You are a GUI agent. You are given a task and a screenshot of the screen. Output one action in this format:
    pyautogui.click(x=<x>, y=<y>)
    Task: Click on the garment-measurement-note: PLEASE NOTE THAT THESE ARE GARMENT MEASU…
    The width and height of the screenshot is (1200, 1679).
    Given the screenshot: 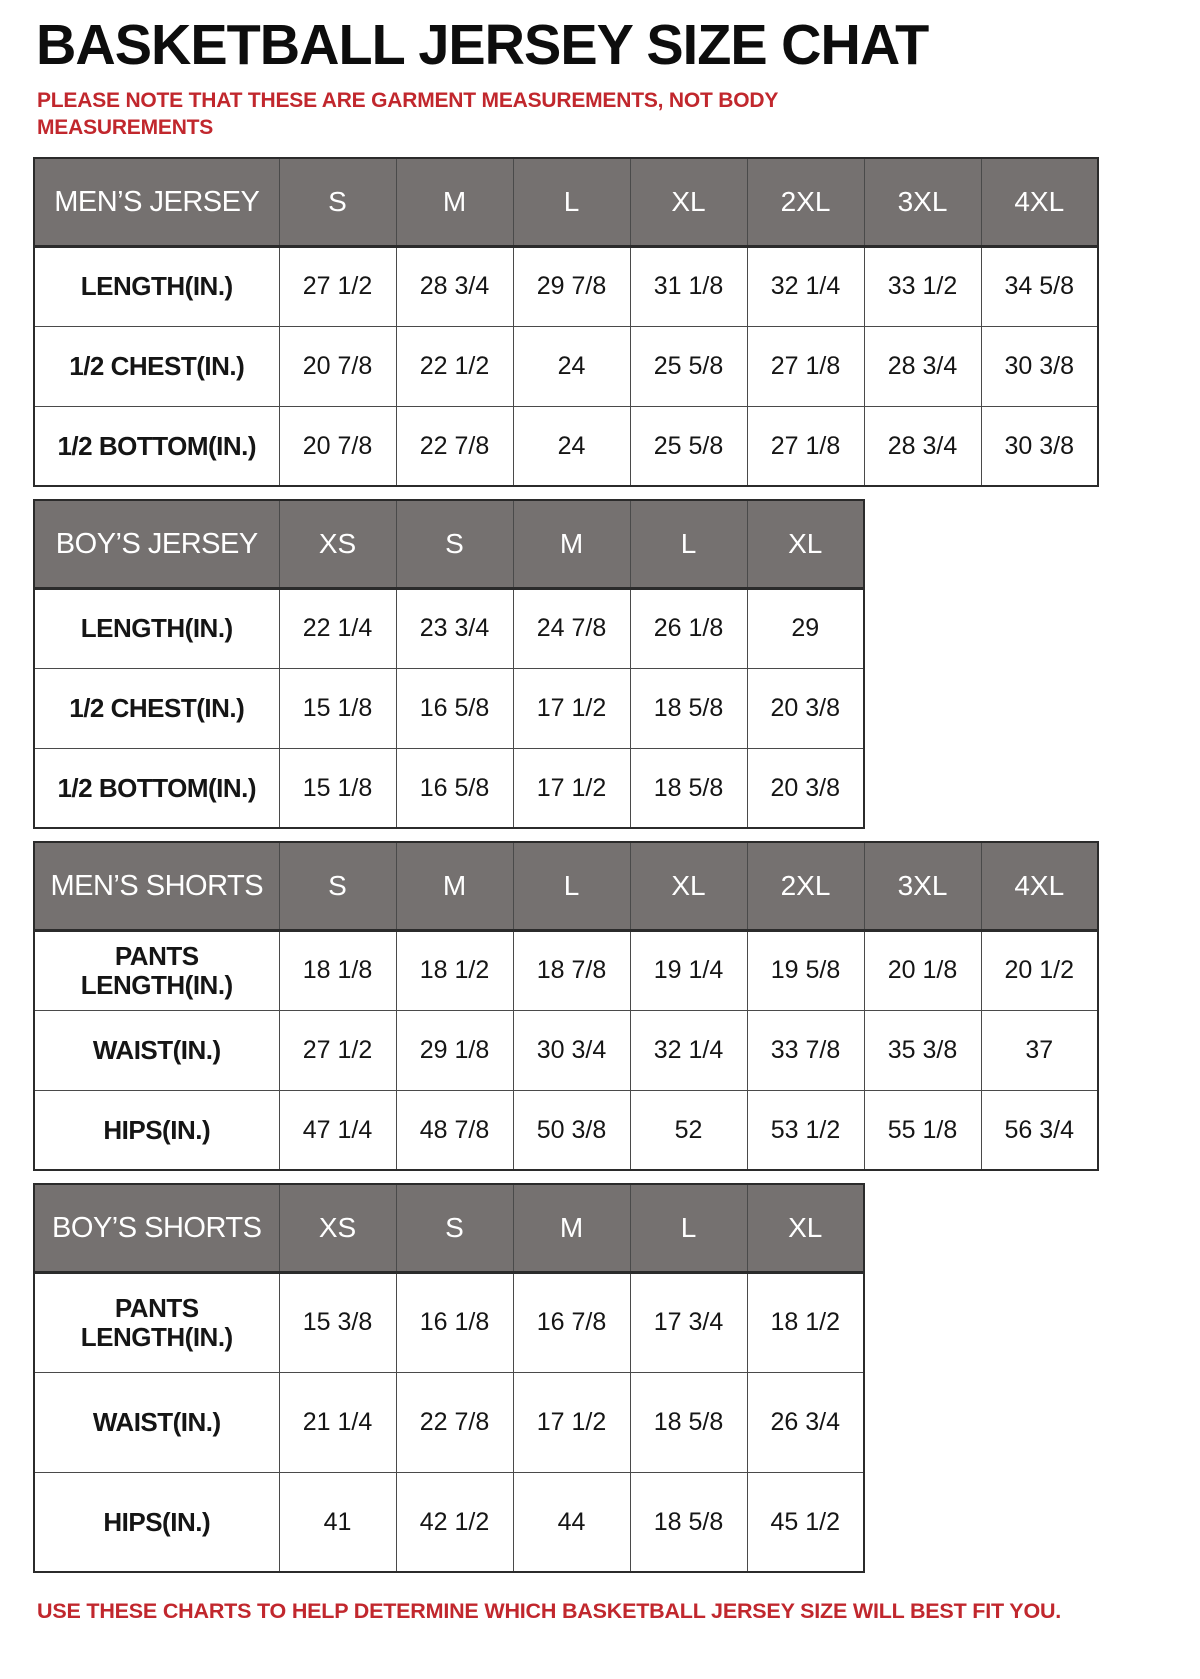 What is the action you would take?
    pyautogui.click(x=407, y=113)
    